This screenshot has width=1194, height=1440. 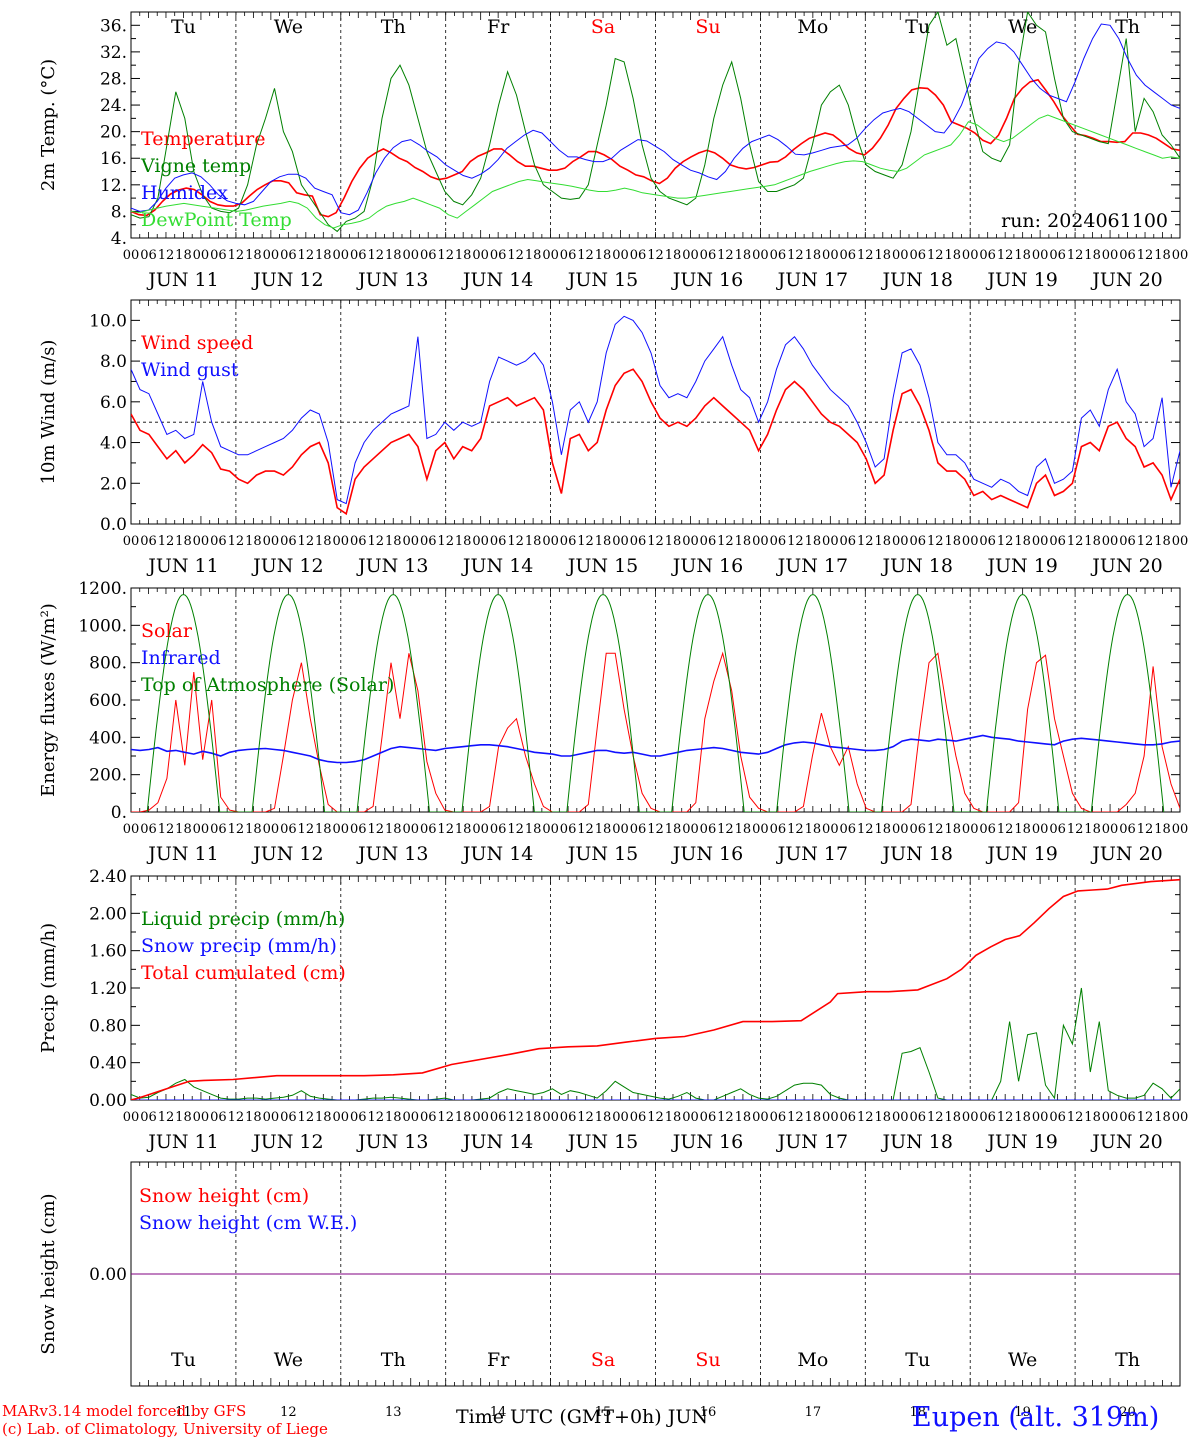 I want to click on y-axis-label: Energy fluxes (W/m²), so click(x=48, y=700).